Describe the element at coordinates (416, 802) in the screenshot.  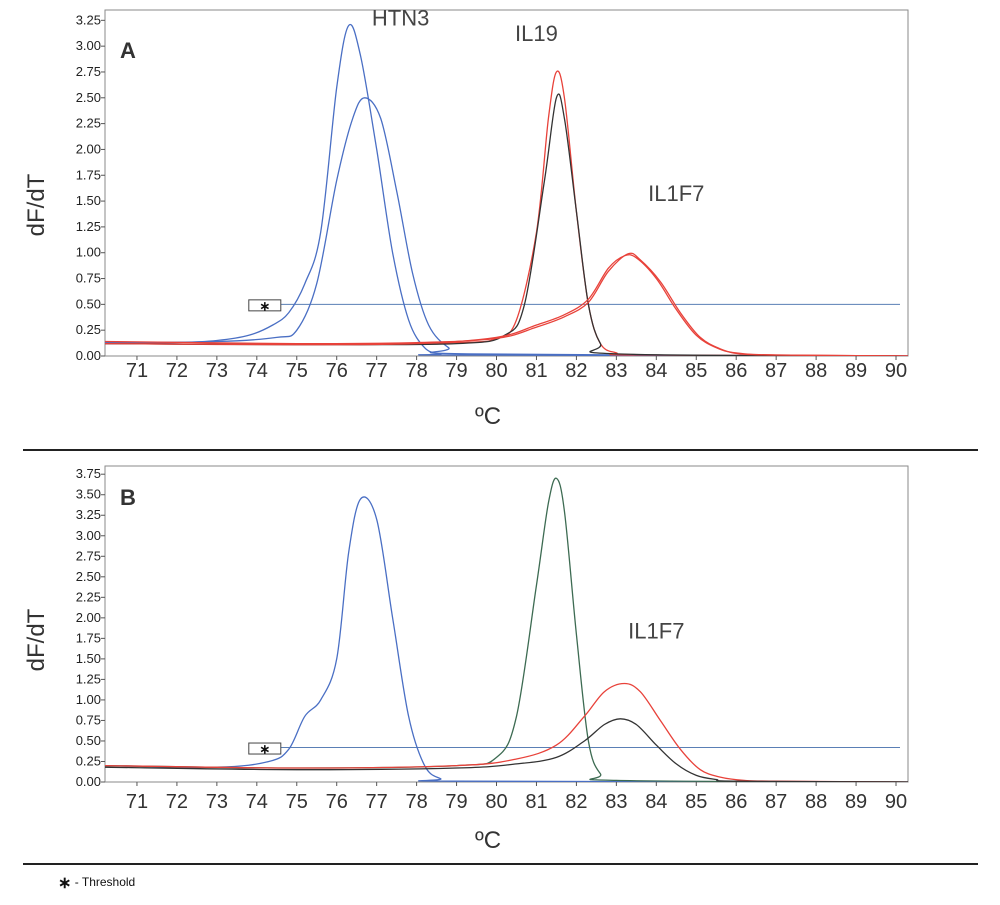
I see `x-tick-label: 78` at that location.